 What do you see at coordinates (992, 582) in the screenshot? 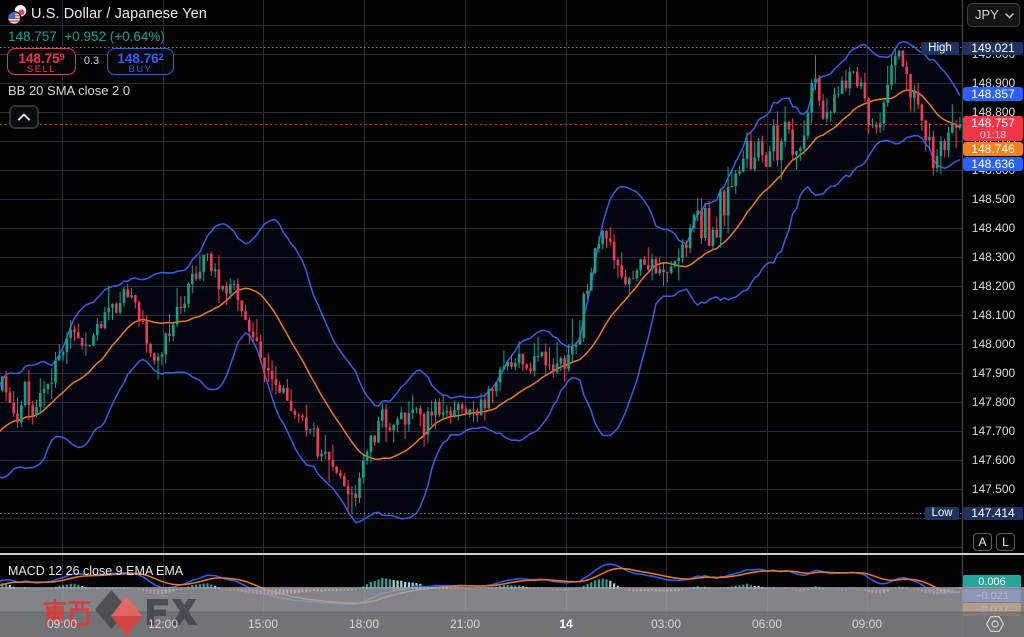
I see `svg-text: 0.006` at bounding box center [992, 582].